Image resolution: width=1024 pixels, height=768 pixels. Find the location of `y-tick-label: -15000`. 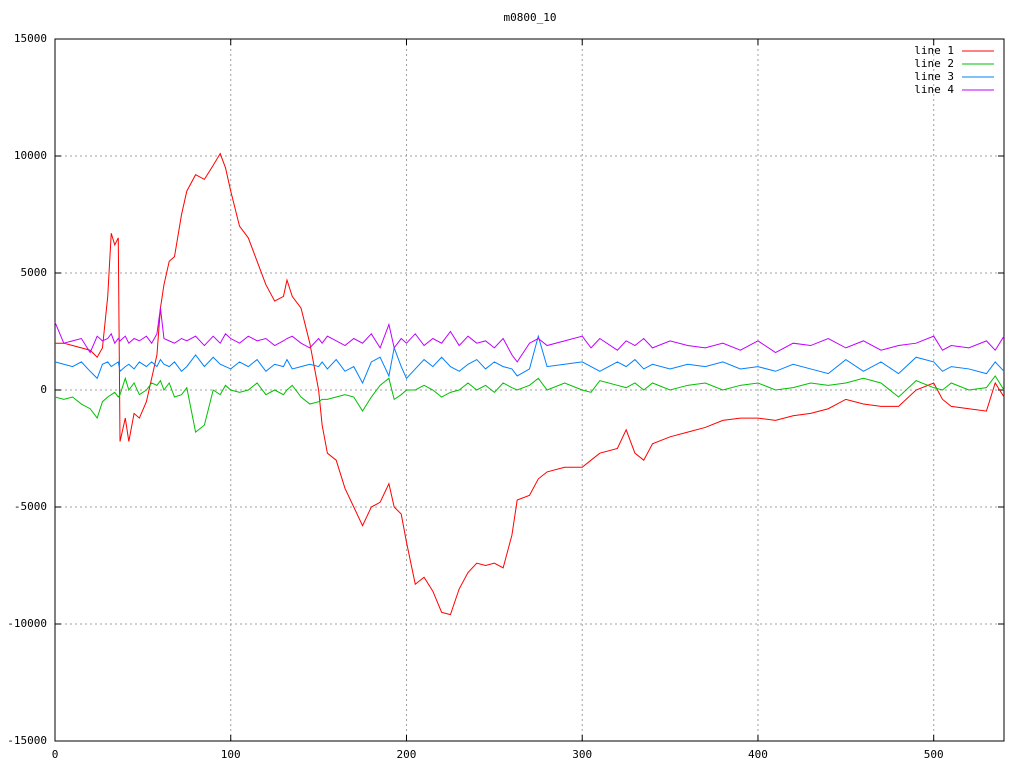

y-tick-label: -15000 is located at coordinates (27, 740).